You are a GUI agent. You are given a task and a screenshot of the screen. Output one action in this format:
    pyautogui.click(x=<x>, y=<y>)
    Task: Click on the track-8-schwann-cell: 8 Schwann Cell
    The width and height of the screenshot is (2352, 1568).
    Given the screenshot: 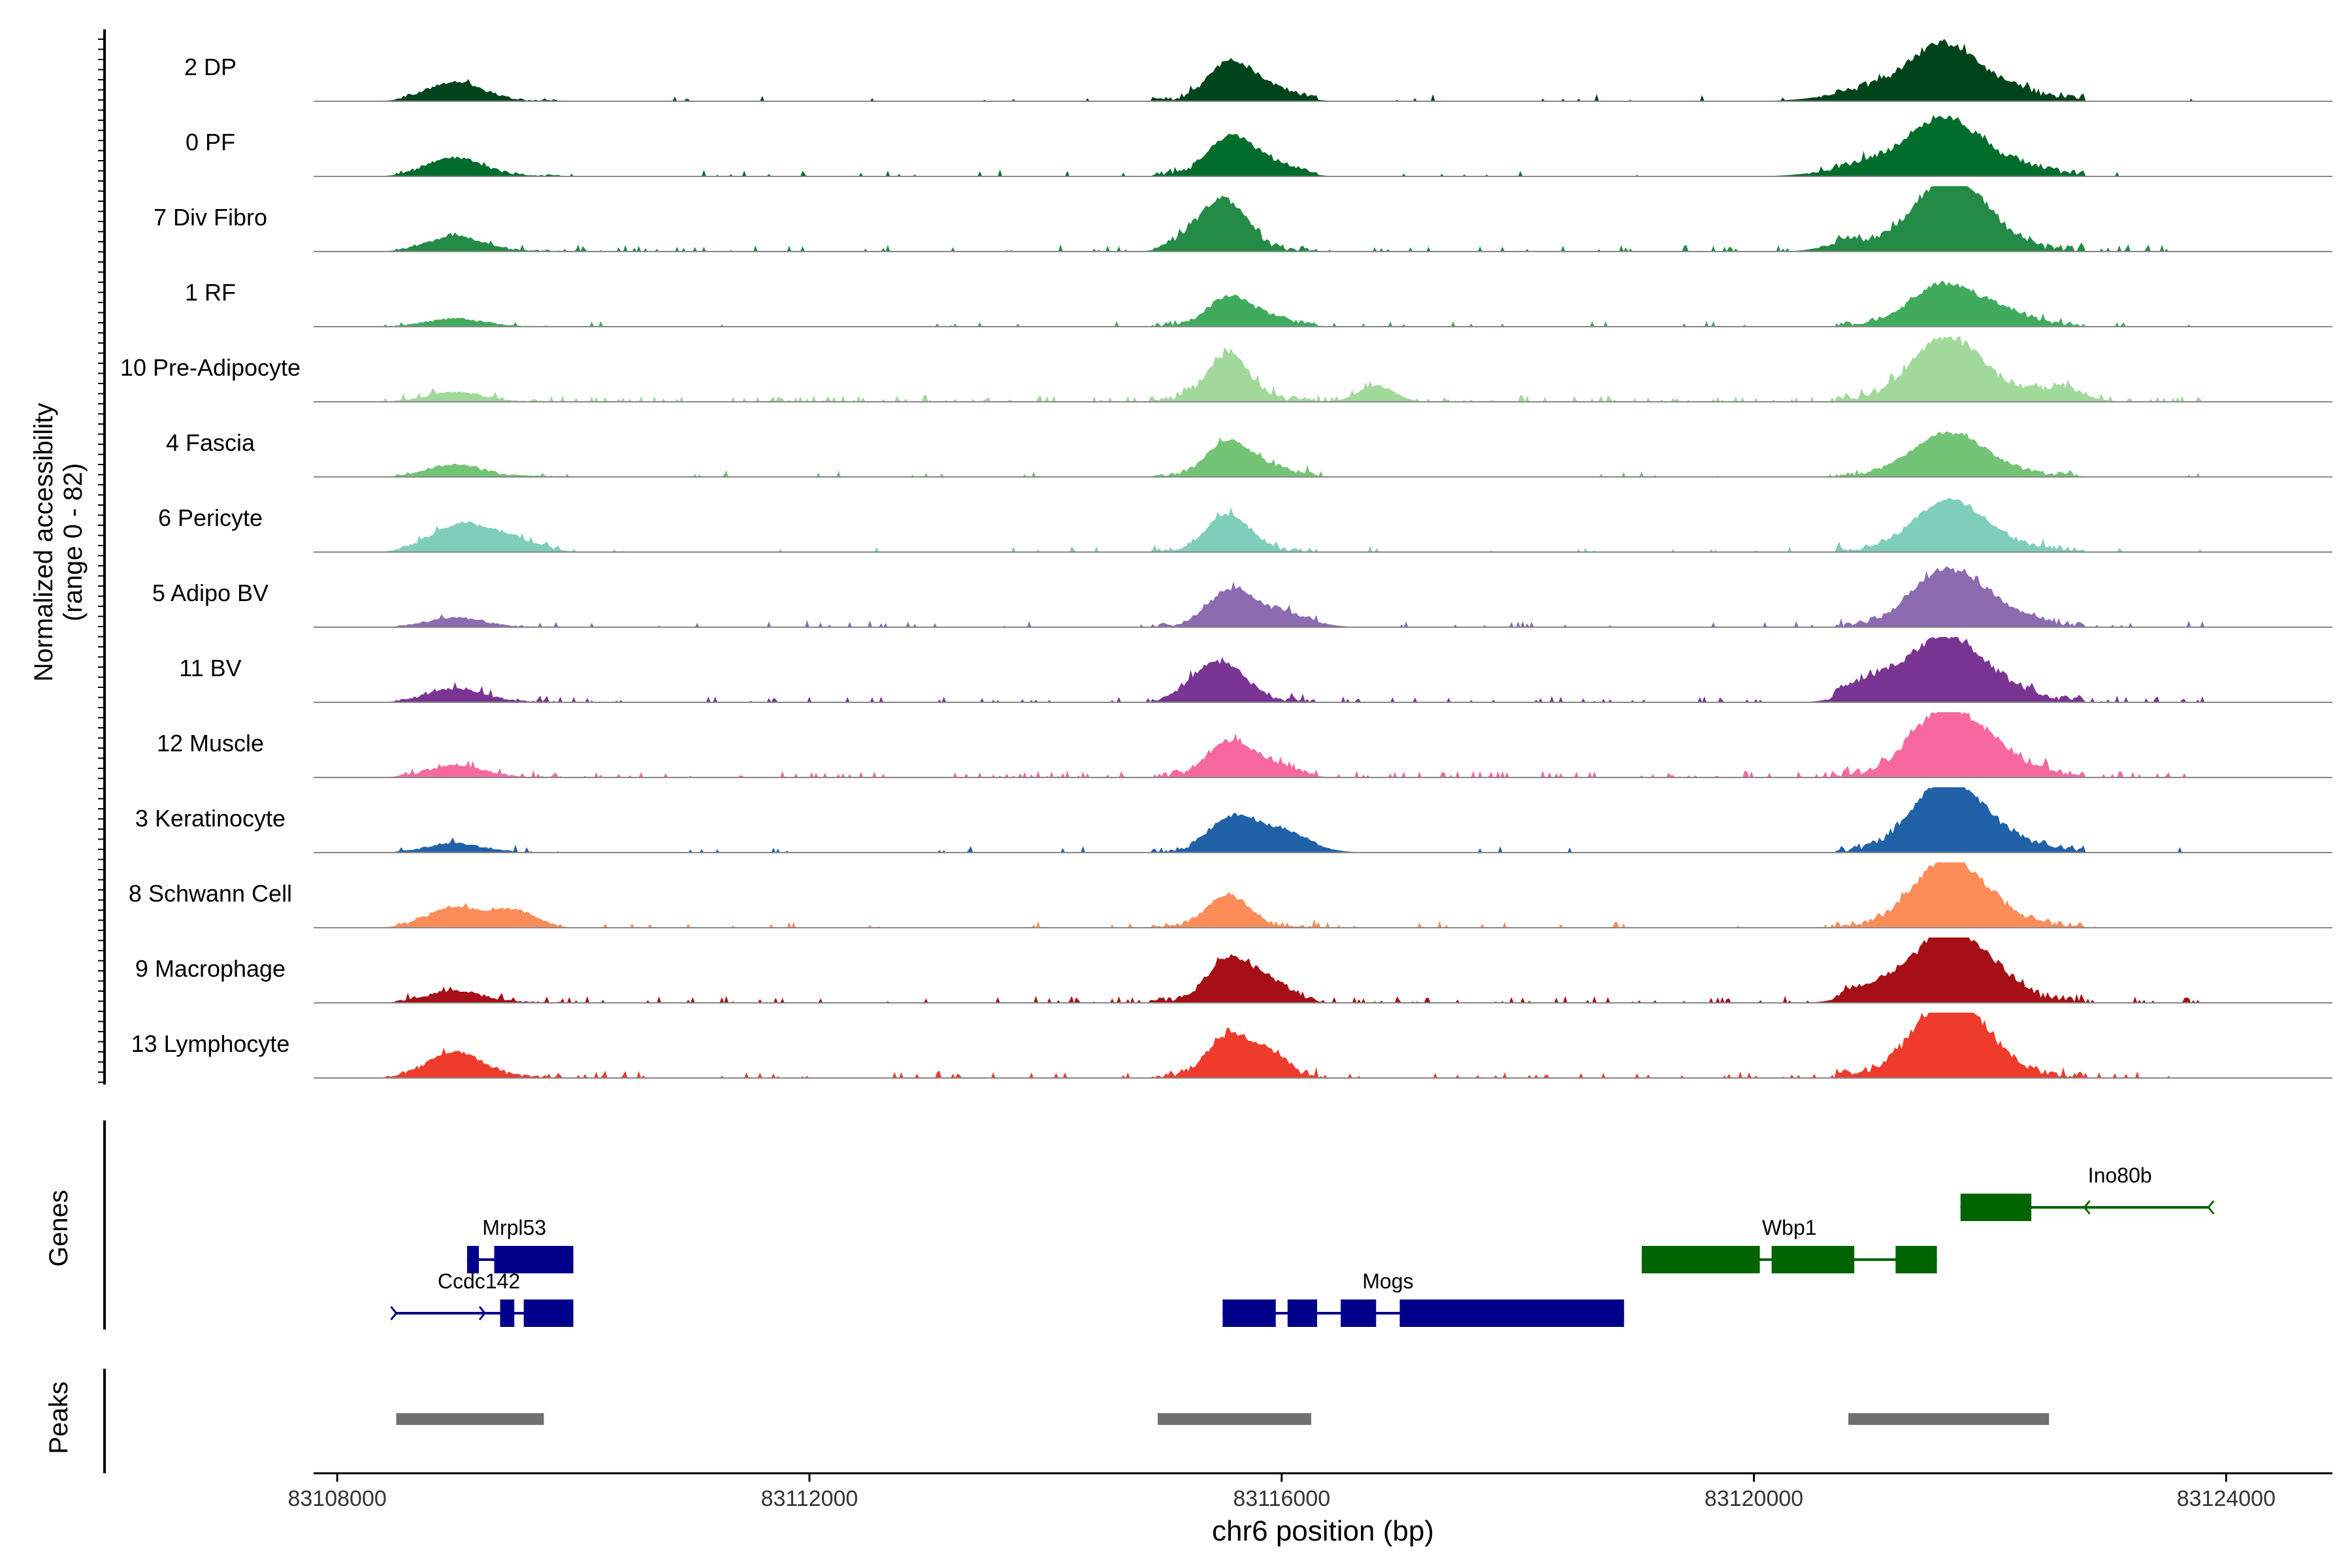 What is the action you would take?
    pyautogui.click(x=1230, y=895)
    